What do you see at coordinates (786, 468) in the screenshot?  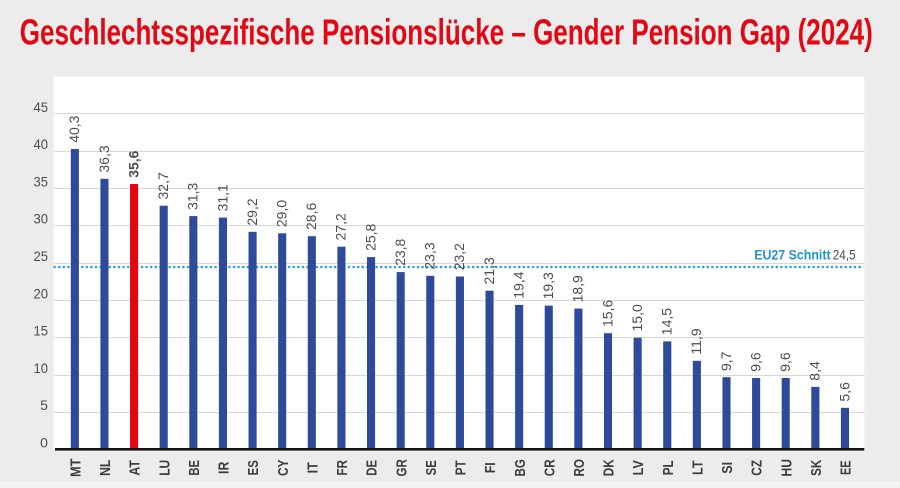 I see `svg-text: HU` at bounding box center [786, 468].